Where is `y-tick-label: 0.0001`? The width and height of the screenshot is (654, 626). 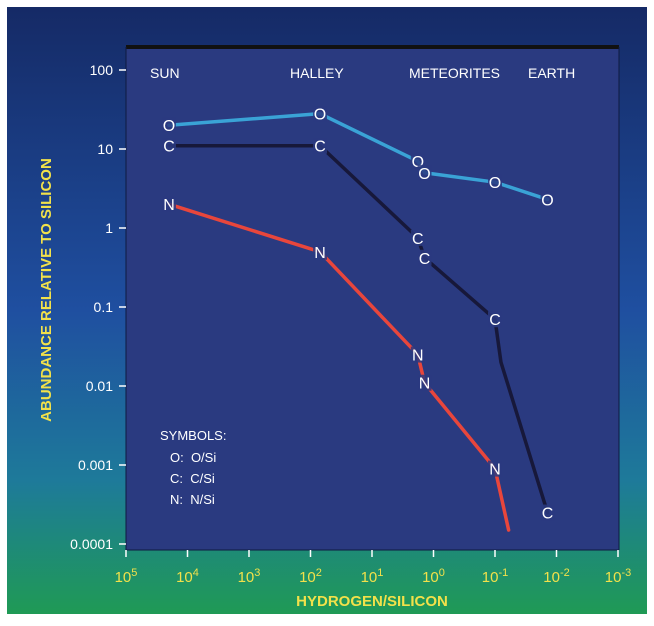
y-tick-label: 0.0001 is located at coordinates (91, 544).